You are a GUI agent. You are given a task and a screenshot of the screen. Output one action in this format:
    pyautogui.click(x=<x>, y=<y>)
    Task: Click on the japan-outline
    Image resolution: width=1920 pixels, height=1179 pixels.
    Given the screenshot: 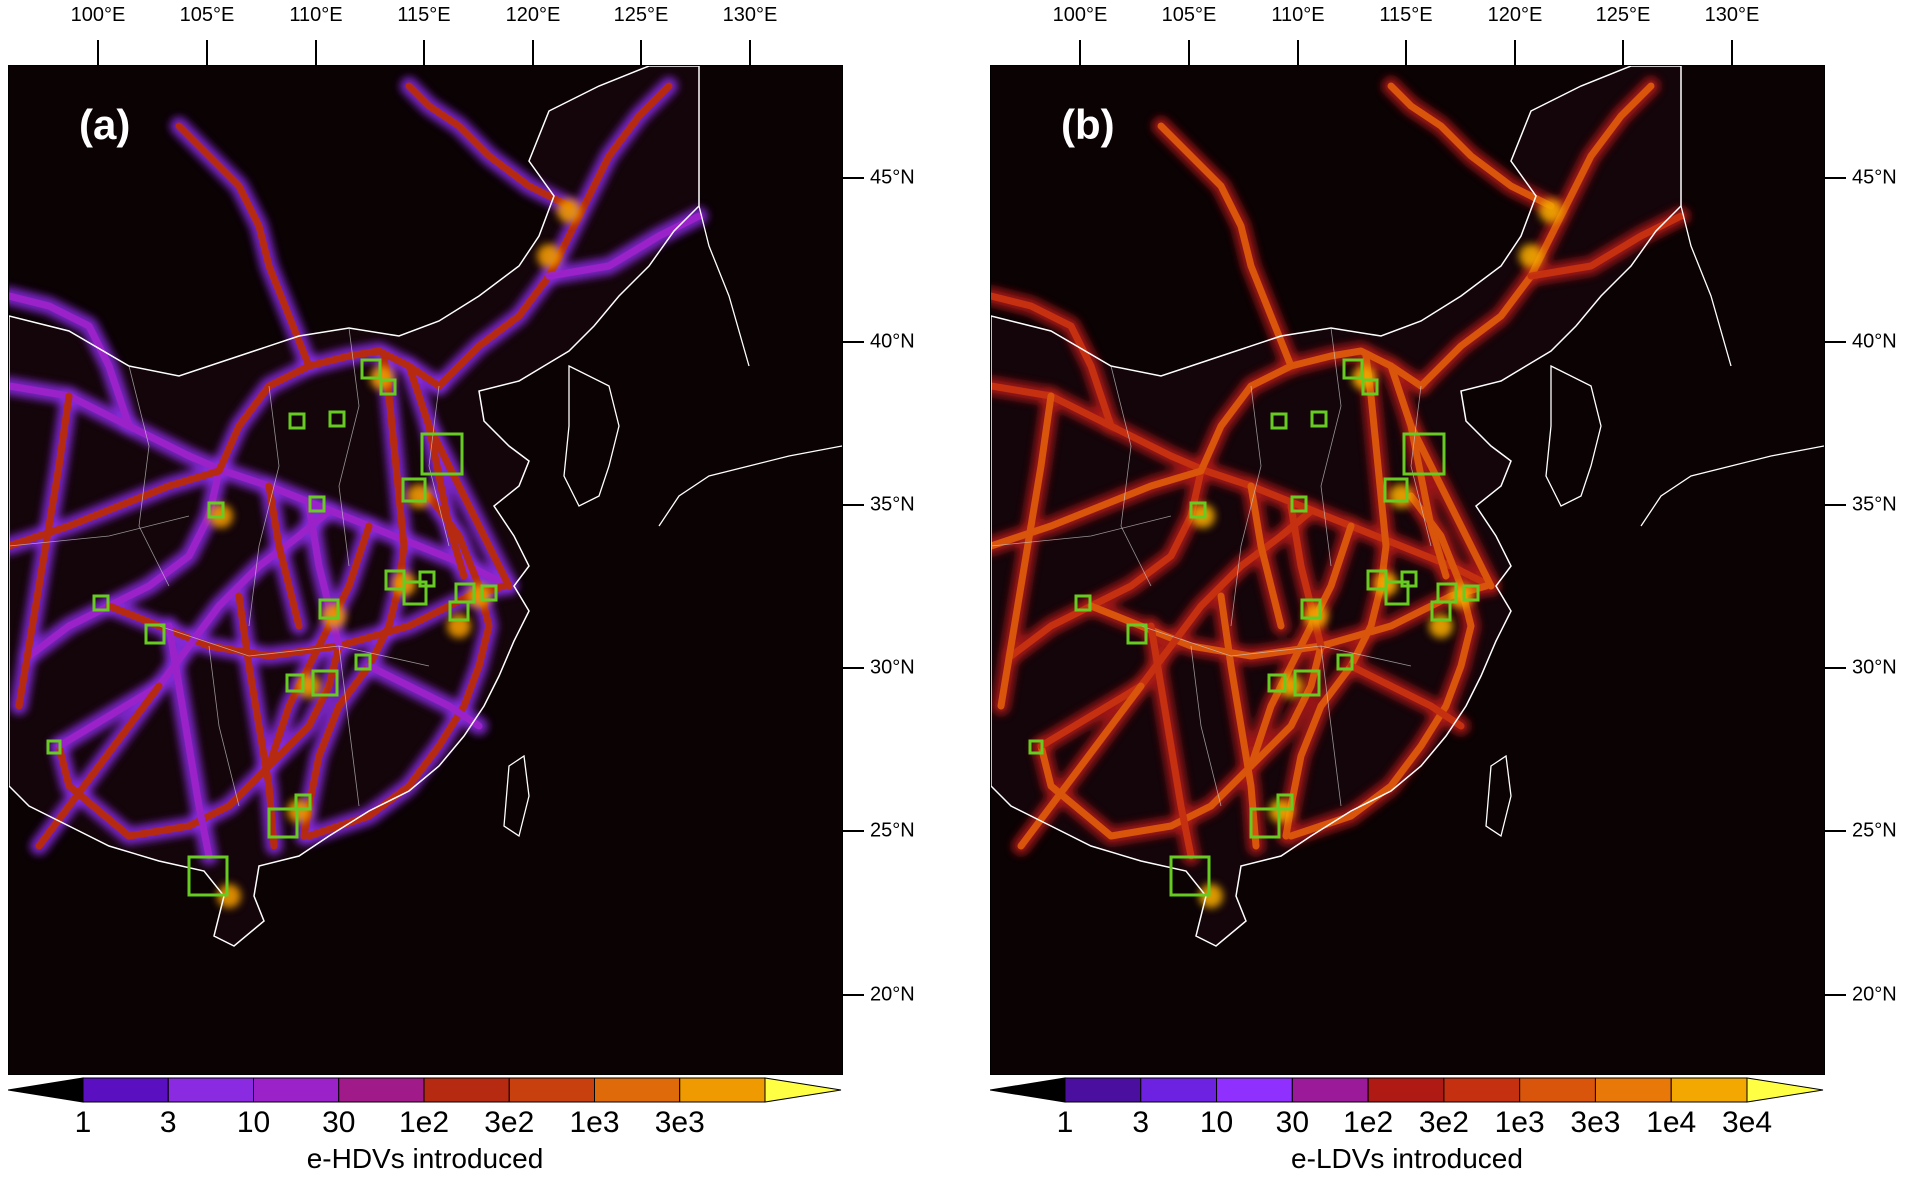 What is the action you would take?
    pyautogui.click(x=1732, y=486)
    